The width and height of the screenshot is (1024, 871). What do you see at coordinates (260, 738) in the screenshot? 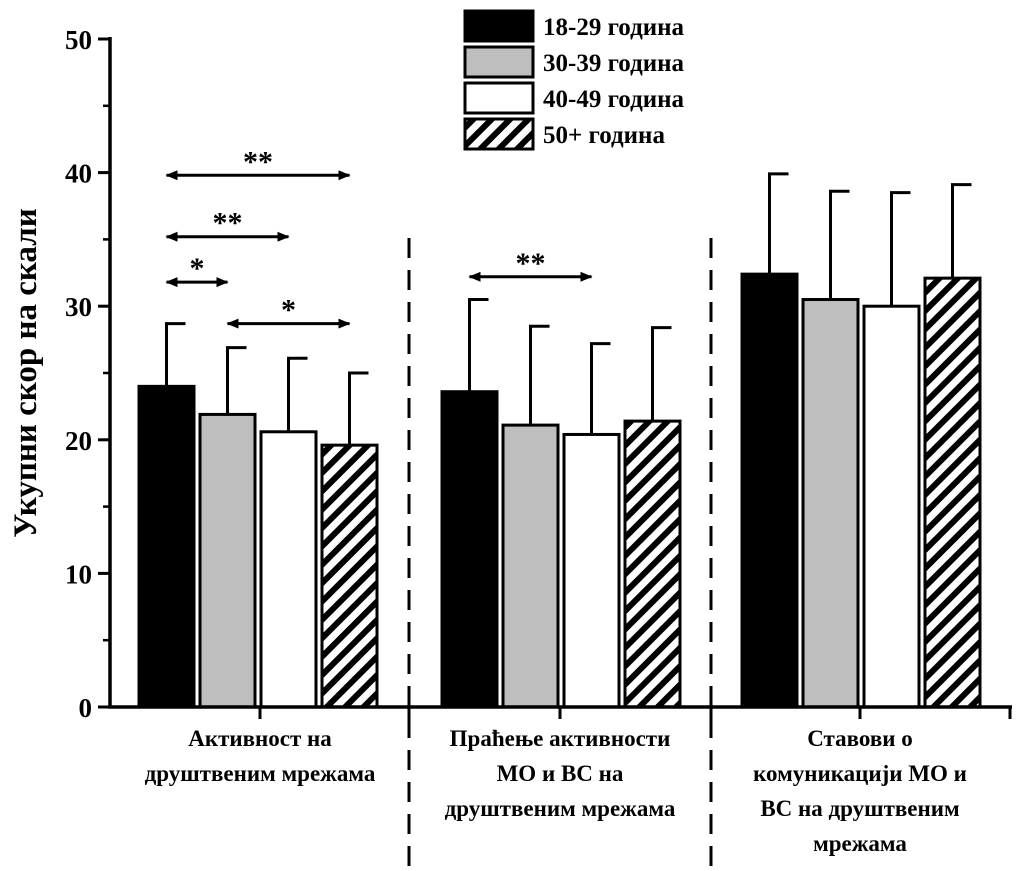
I see `category-label: Активност на` at bounding box center [260, 738].